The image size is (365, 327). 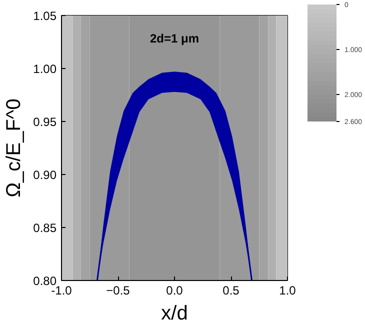 What do you see at coordinates (45, 228) in the screenshot?
I see `y-tick-label: 0.85` at bounding box center [45, 228].